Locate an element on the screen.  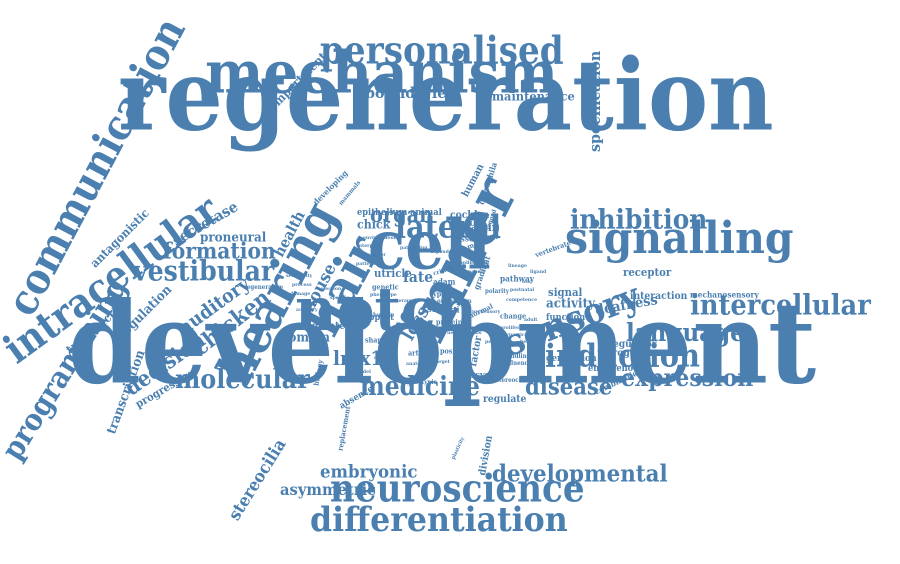
word-bundle: bundle is located at coordinates (384, 316).